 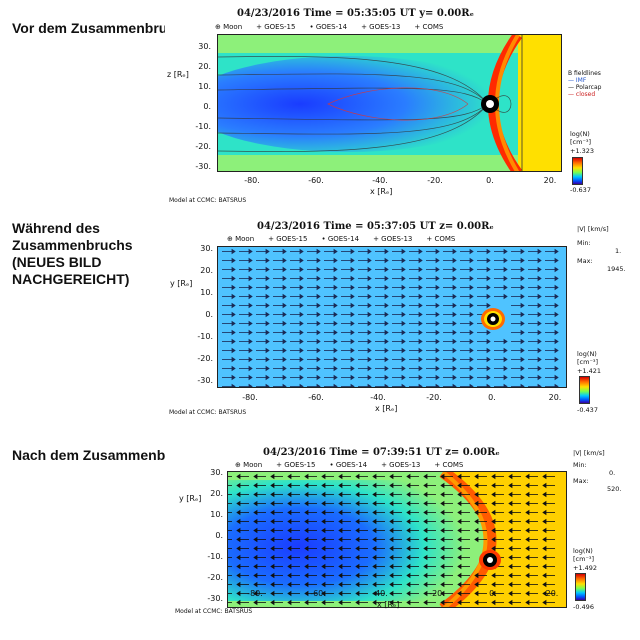 What do you see at coordinates (209, 314) in the screenshot?
I see `y-tick: 0.` at bounding box center [209, 314].